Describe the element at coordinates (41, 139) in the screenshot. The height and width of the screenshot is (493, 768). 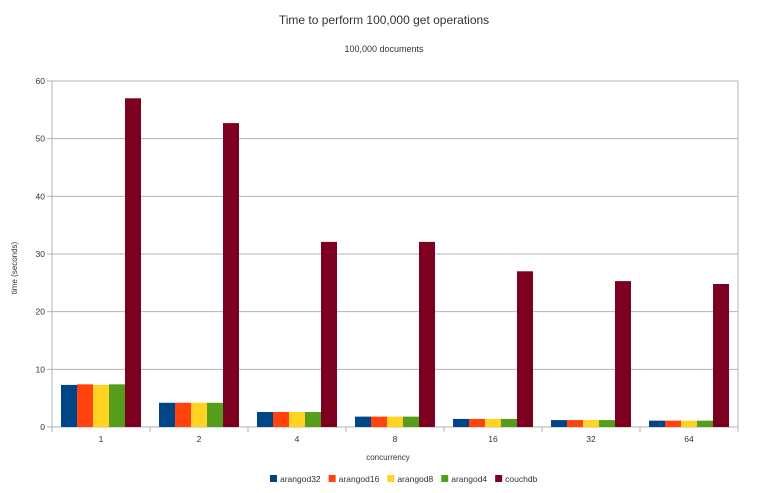
I see `y-tick-label: 50` at that location.